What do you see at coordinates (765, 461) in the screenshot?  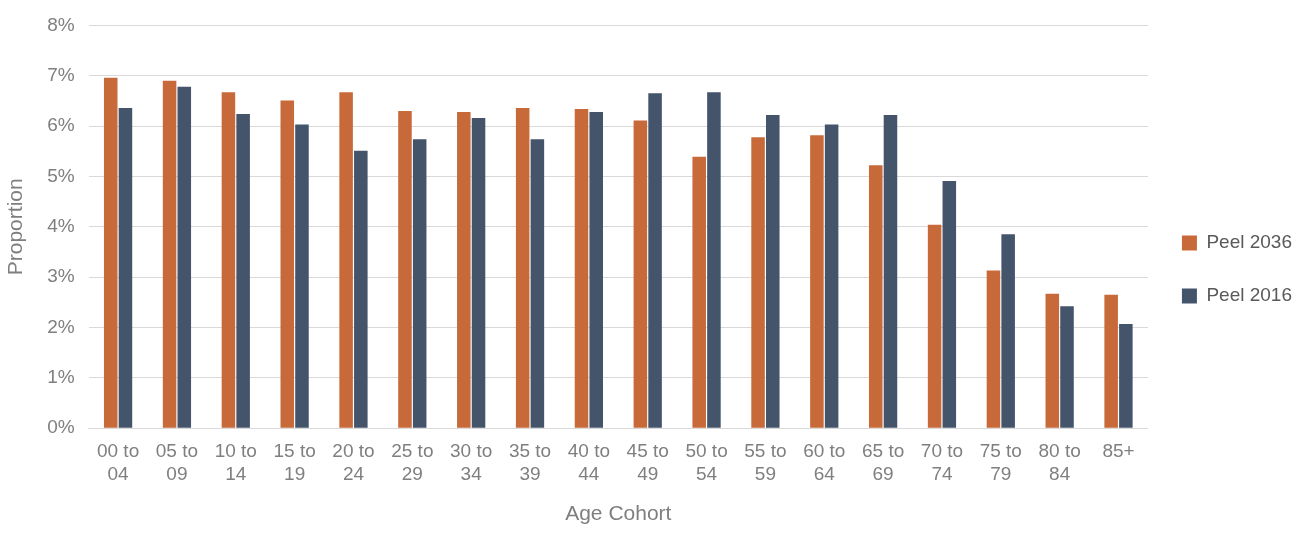 I see `x-tick-label: 55 to 59` at bounding box center [765, 461].